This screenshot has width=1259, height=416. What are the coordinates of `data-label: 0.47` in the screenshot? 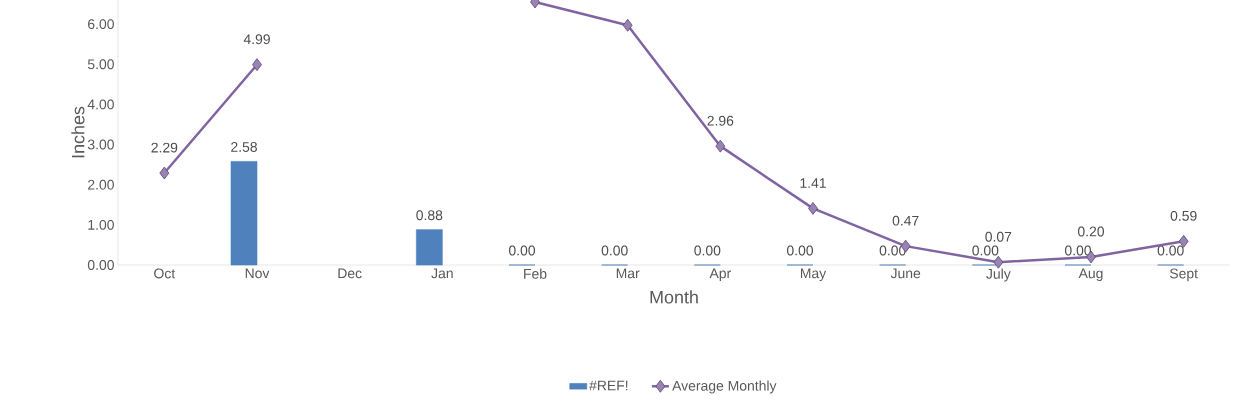 It's located at (905, 220).